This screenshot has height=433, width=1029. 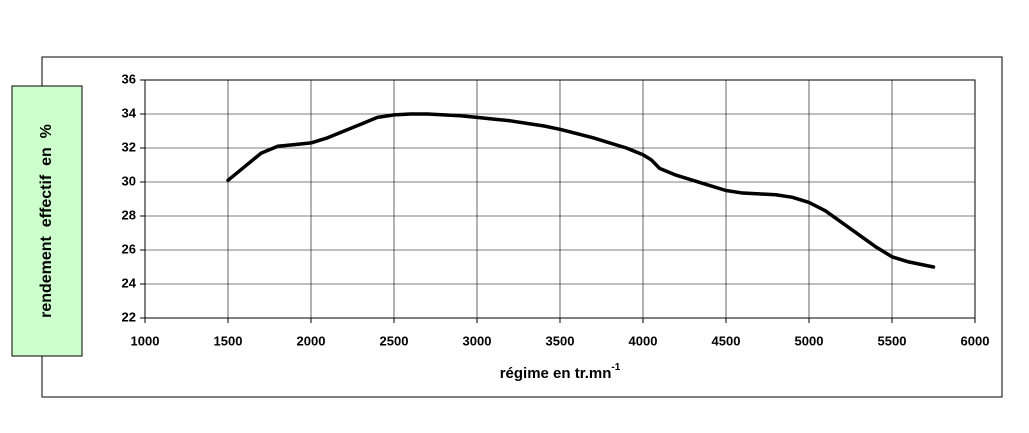 I want to click on y-tick-label: 30, so click(x=129, y=180).